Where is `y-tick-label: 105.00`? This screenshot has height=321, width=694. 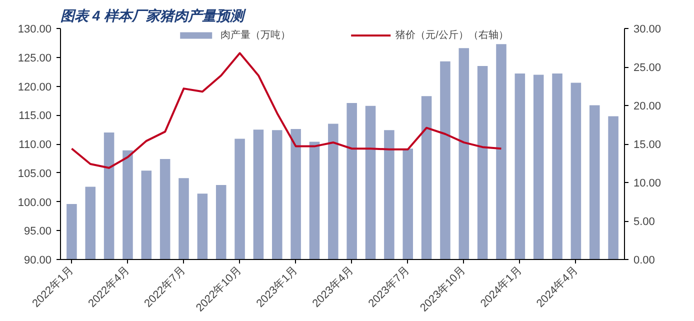 y-tick-label: 105.00 is located at coordinates (35, 174).